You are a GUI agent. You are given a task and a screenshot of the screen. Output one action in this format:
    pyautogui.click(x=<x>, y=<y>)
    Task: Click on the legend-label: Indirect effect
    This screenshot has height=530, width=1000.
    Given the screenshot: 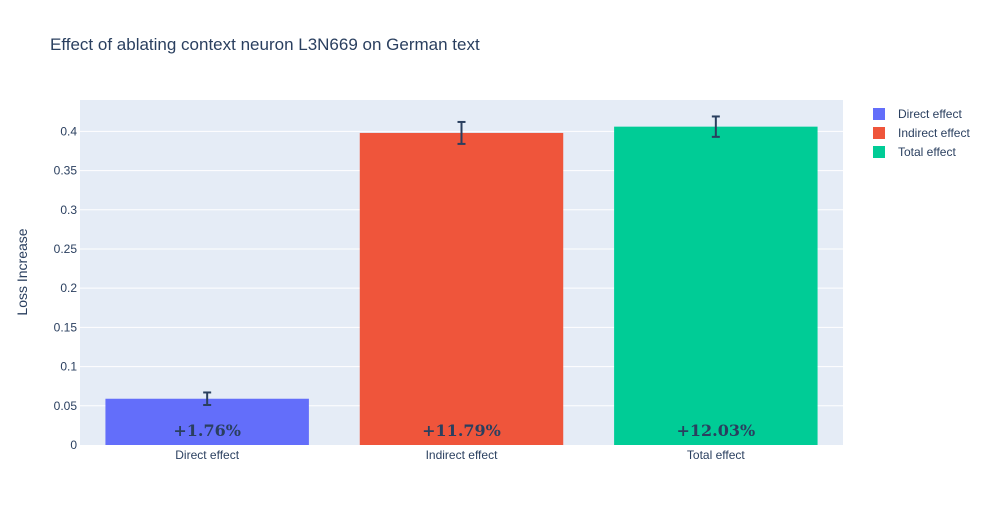 What is the action you would take?
    pyautogui.click(x=934, y=133)
    